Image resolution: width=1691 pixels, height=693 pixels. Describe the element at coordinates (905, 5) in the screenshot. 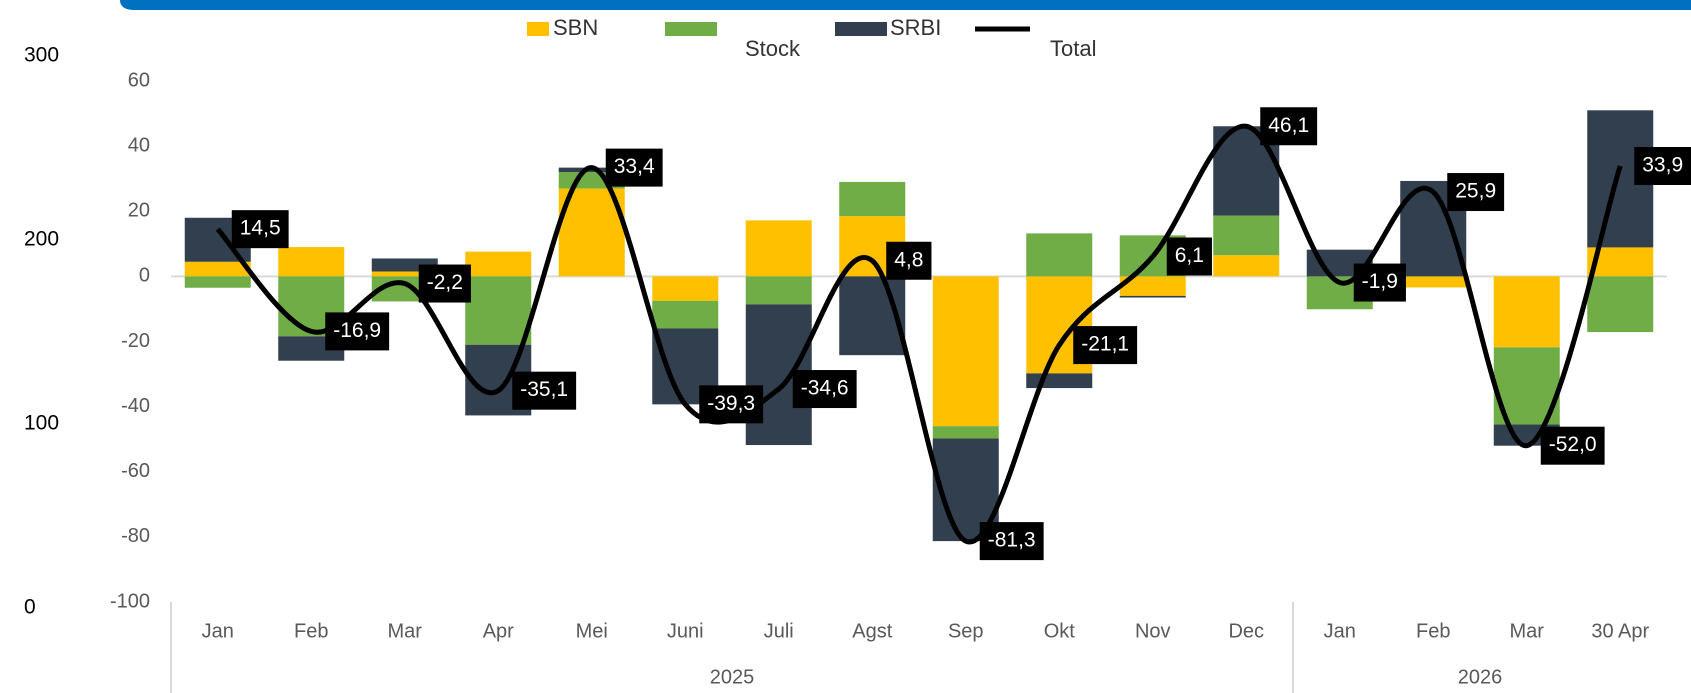

I see `top-banner` at that location.